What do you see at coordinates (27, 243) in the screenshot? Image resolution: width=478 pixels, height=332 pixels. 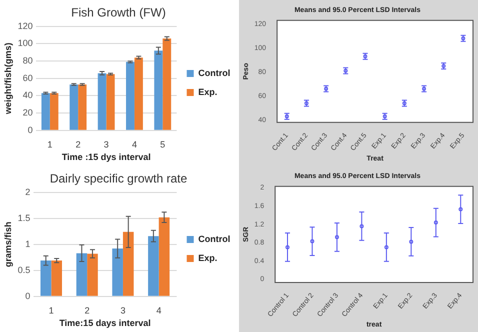 I see `y-tick-label: 1` at bounding box center [27, 243].